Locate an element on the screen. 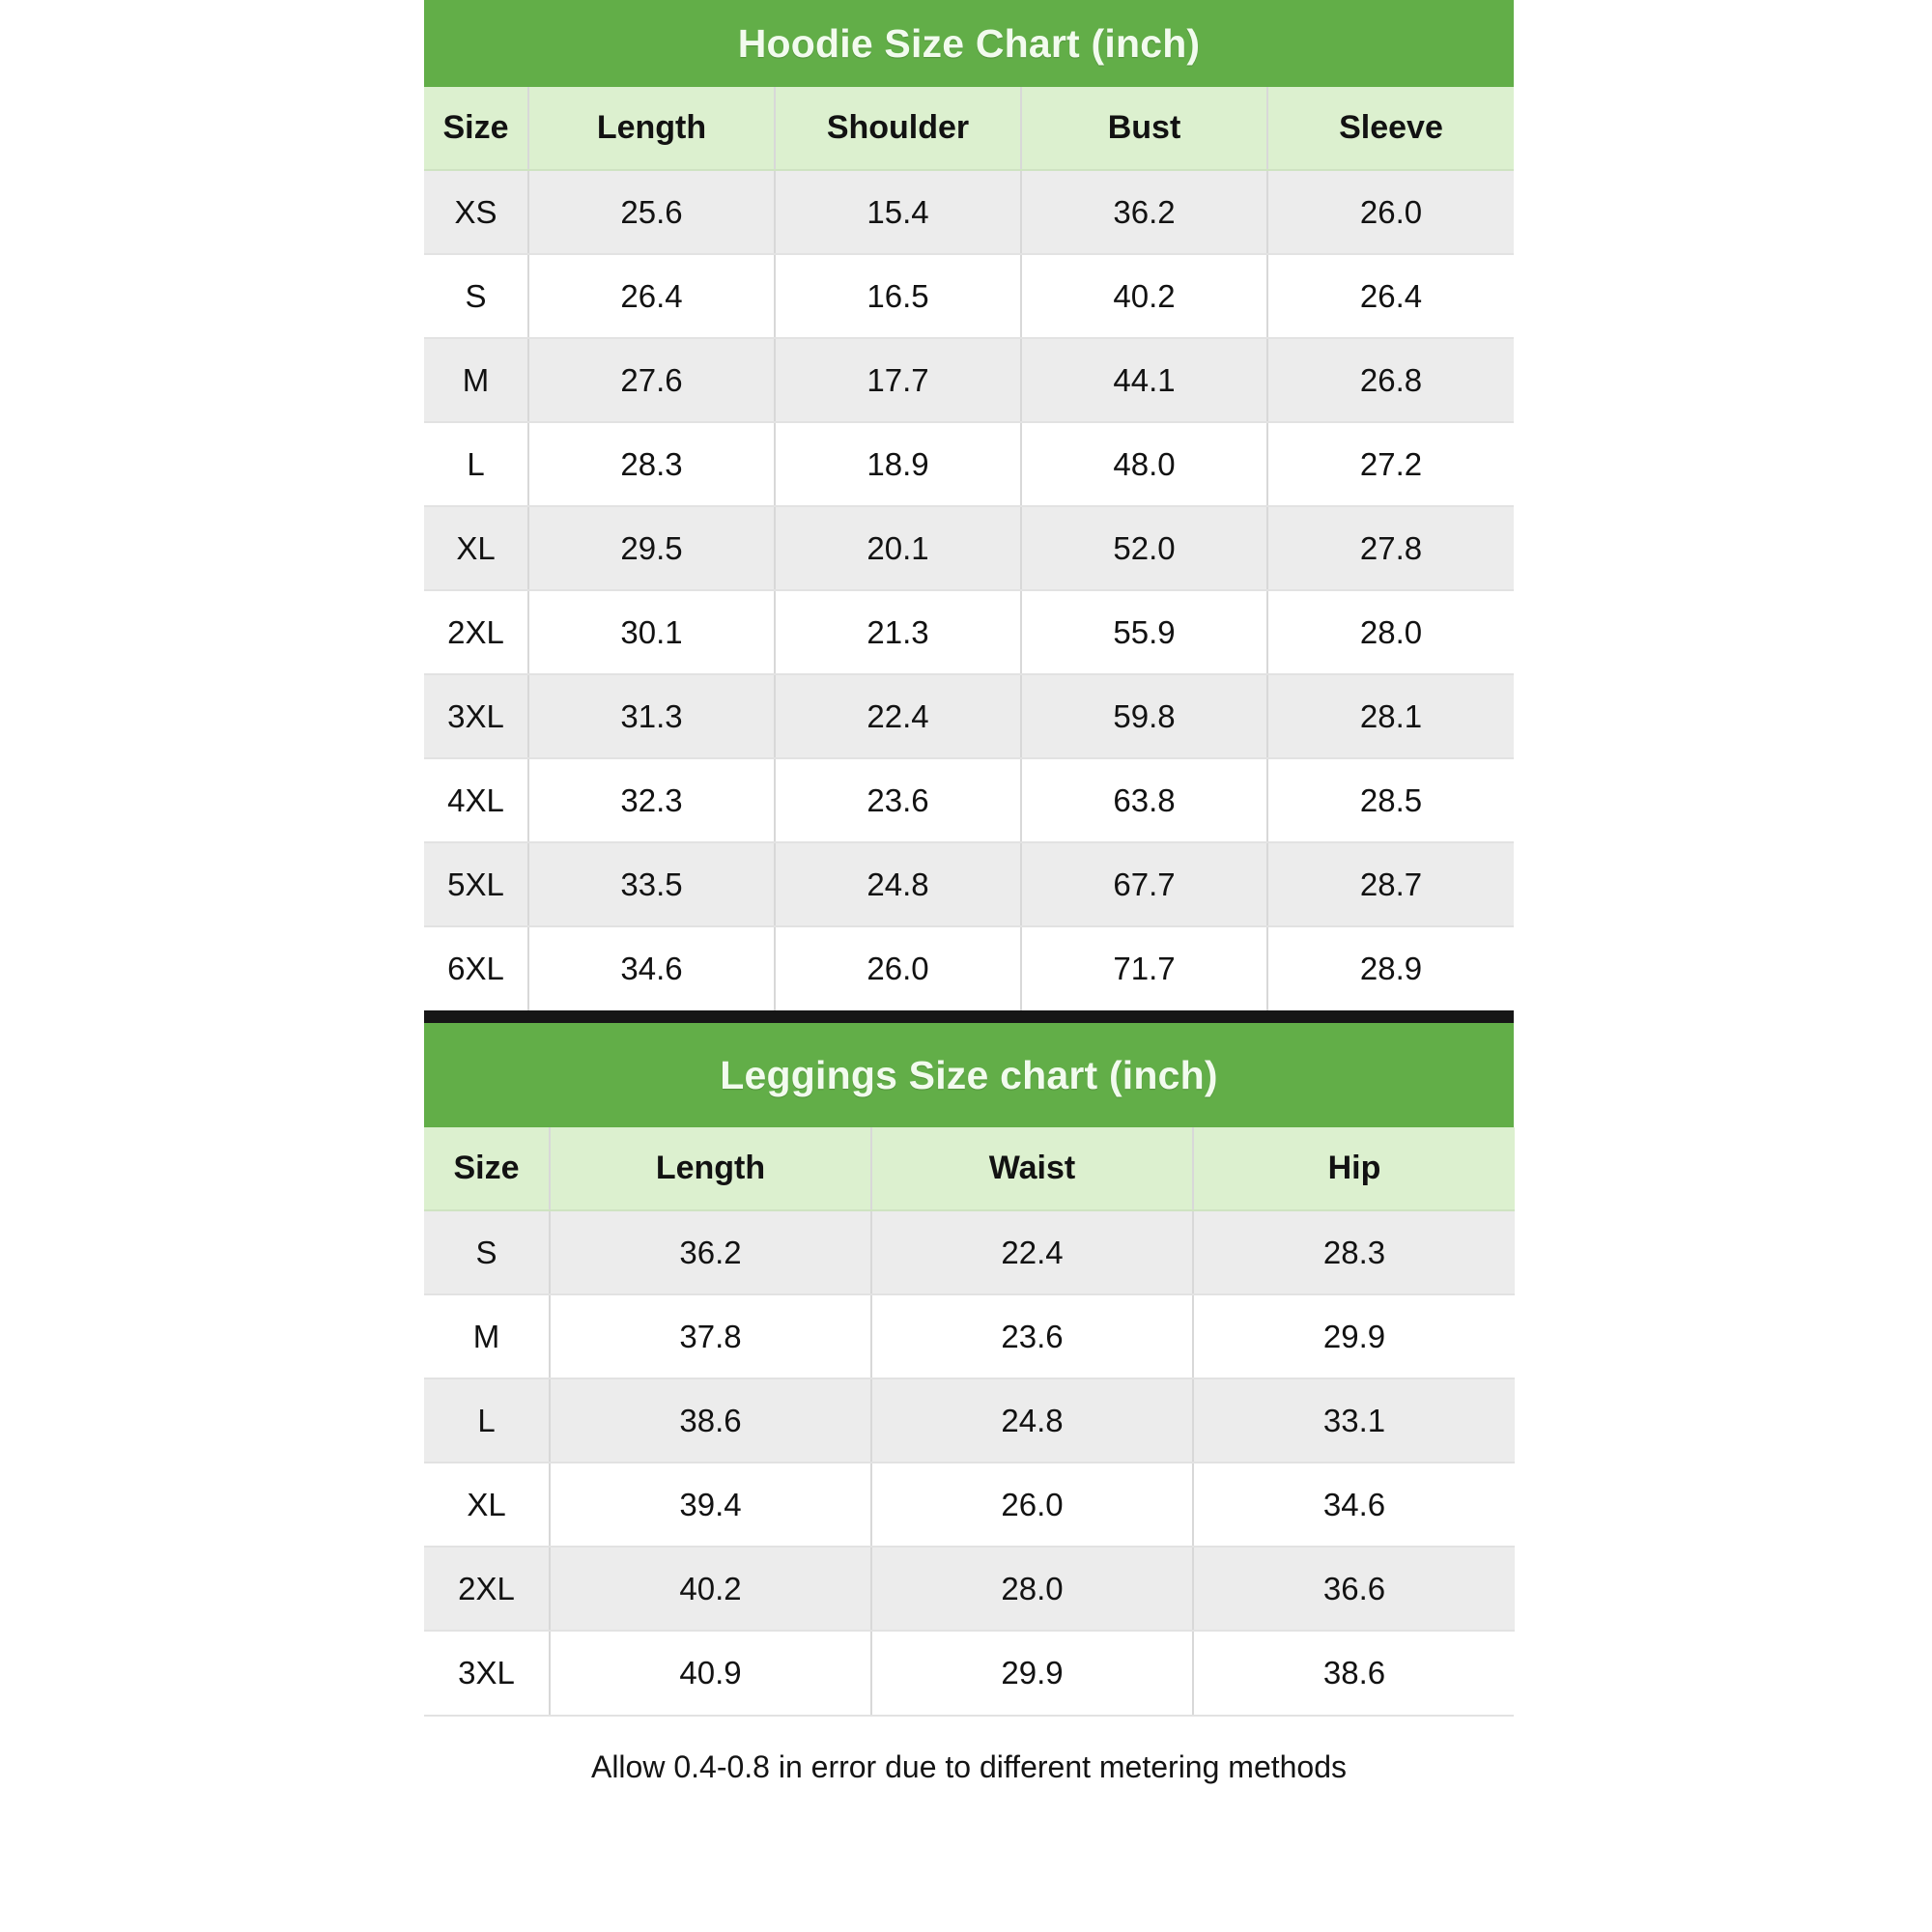 This screenshot has width=1932, height=1932. hoodie-table-row: 4XL 32.3 23.6 63.8 28.5 is located at coordinates (969, 800).